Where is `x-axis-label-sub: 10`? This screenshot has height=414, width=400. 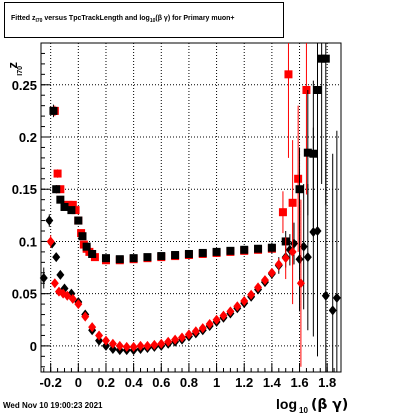
x-axis-label-sub: 10 is located at coordinates (303, 410).